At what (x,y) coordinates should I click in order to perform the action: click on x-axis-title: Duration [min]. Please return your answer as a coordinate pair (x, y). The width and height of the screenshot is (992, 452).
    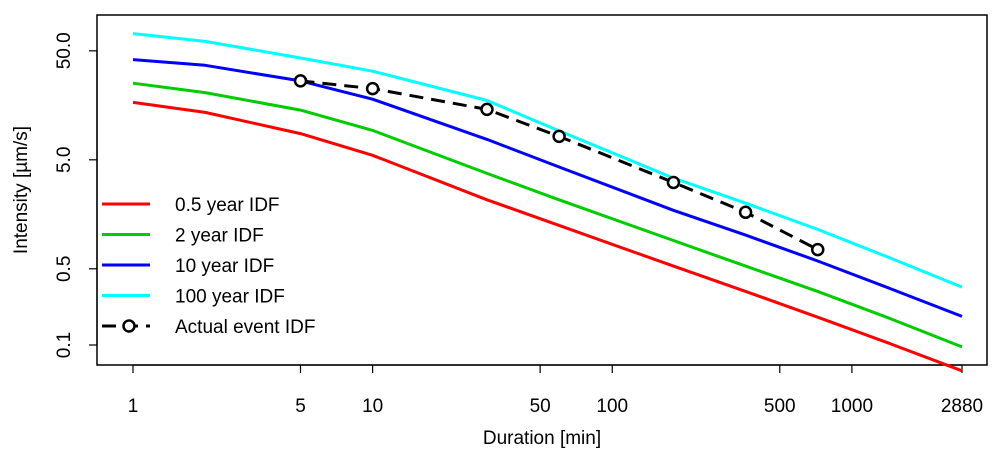
    Looking at the image, I should click on (542, 438).